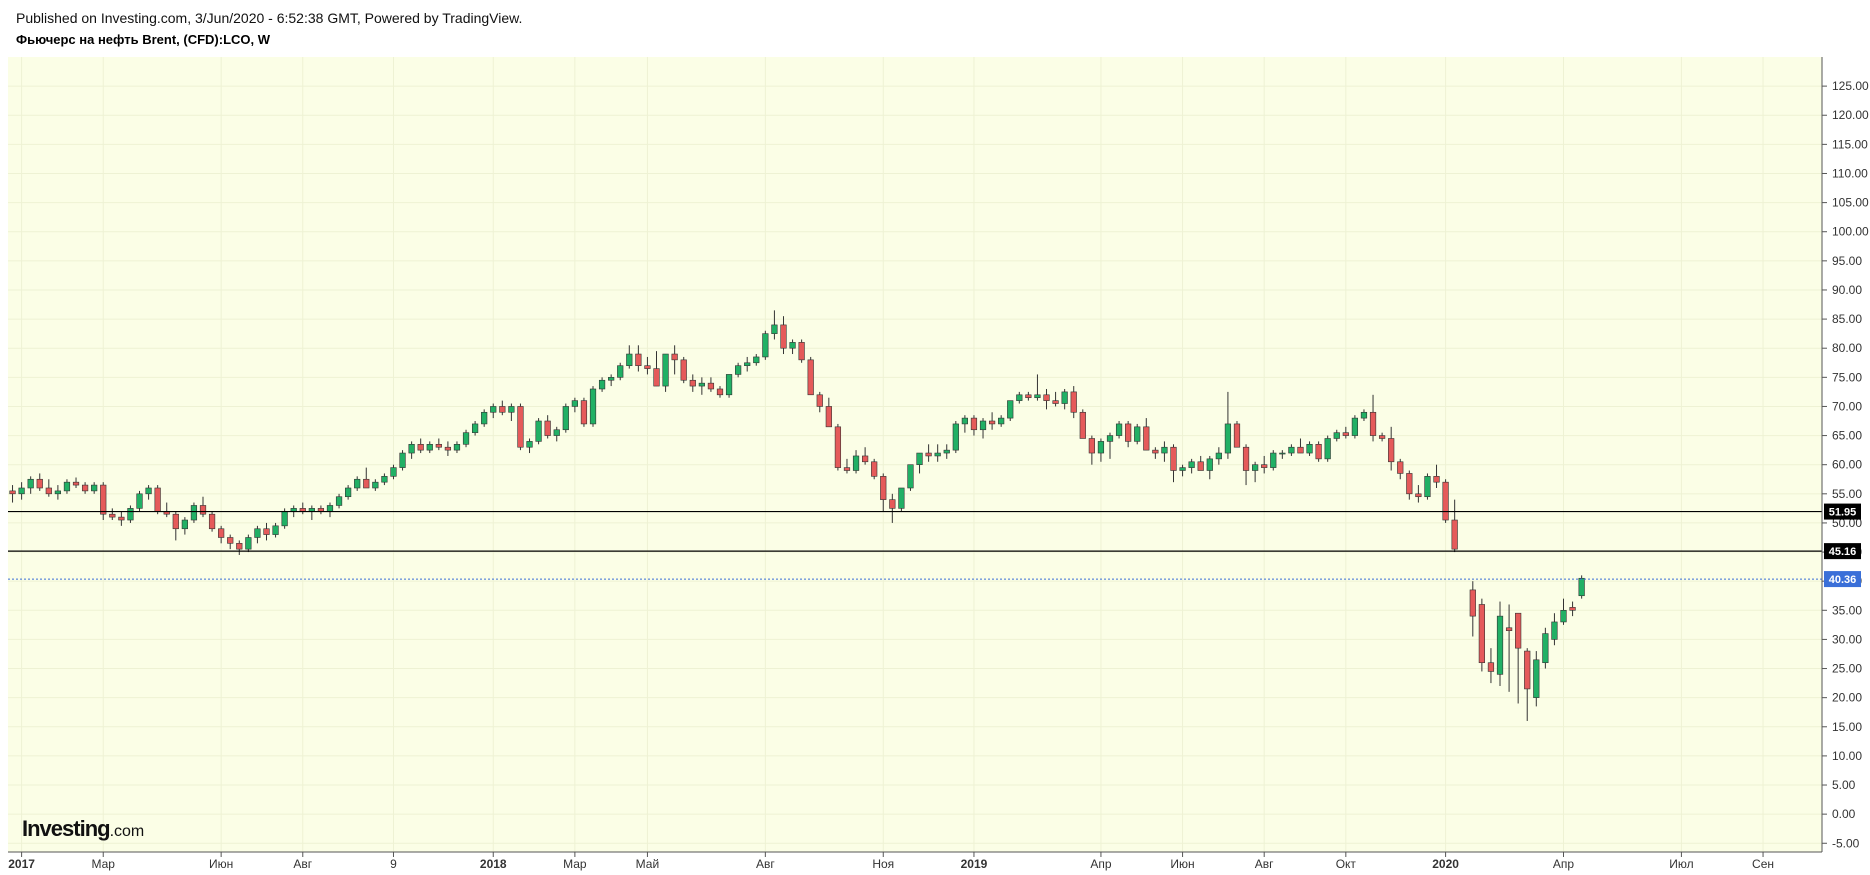 The width and height of the screenshot is (1870, 875). What do you see at coordinates (1846, 843) in the screenshot?
I see `price-tick-label: -5.00` at bounding box center [1846, 843].